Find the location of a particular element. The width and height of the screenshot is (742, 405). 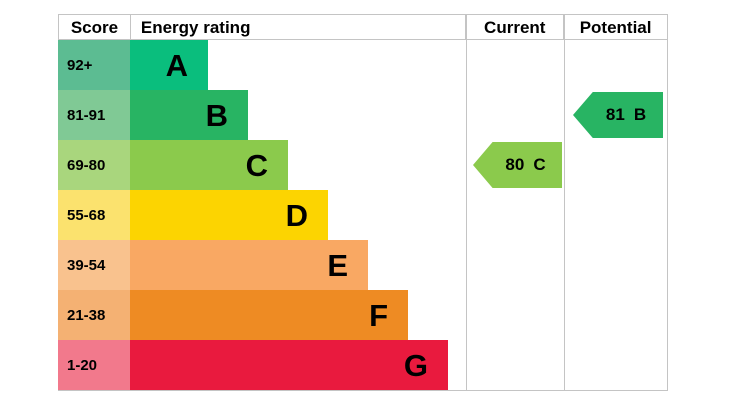

score-range-b: 81-91 is located at coordinates (94, 115).